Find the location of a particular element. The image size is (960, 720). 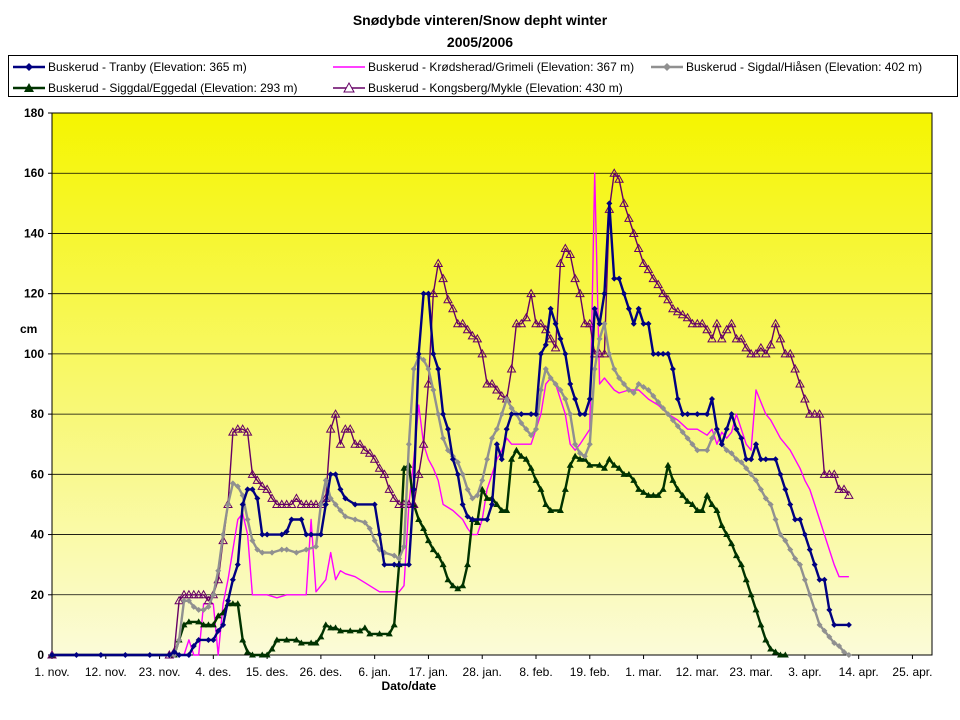

legend-marker-mykle is located at coordinates (349, 87).